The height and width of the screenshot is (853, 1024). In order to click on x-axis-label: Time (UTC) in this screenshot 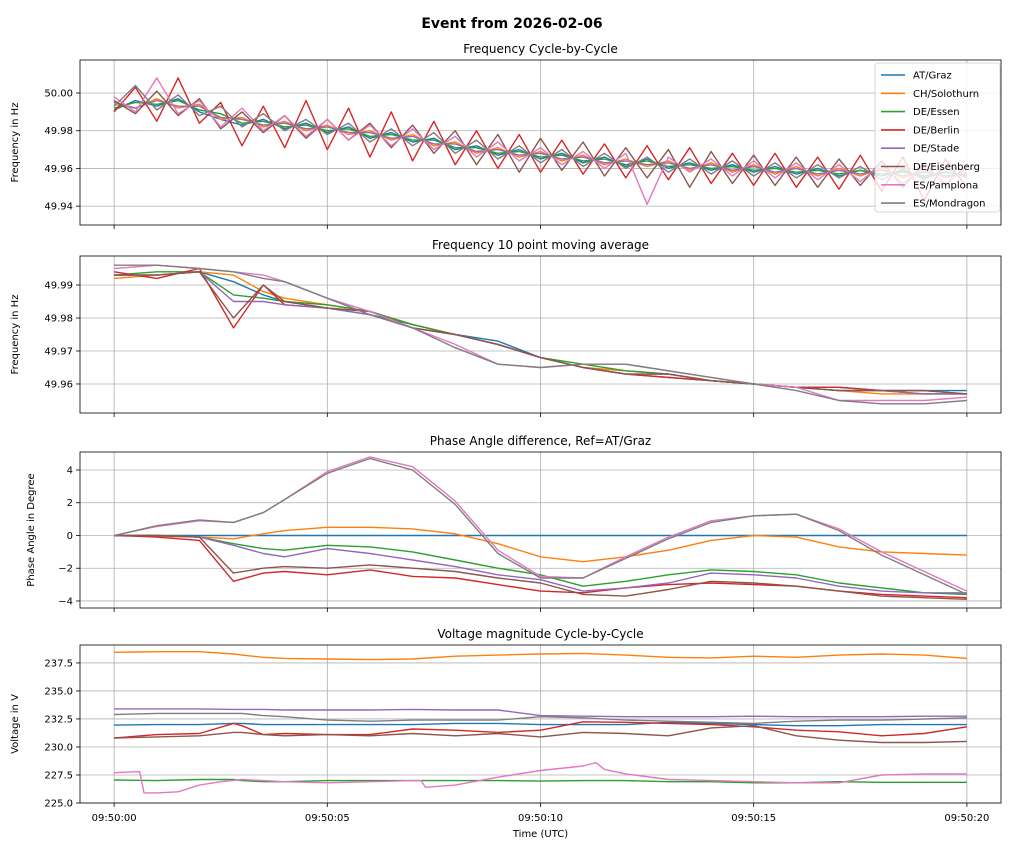, I will do `click(540, 834)`.